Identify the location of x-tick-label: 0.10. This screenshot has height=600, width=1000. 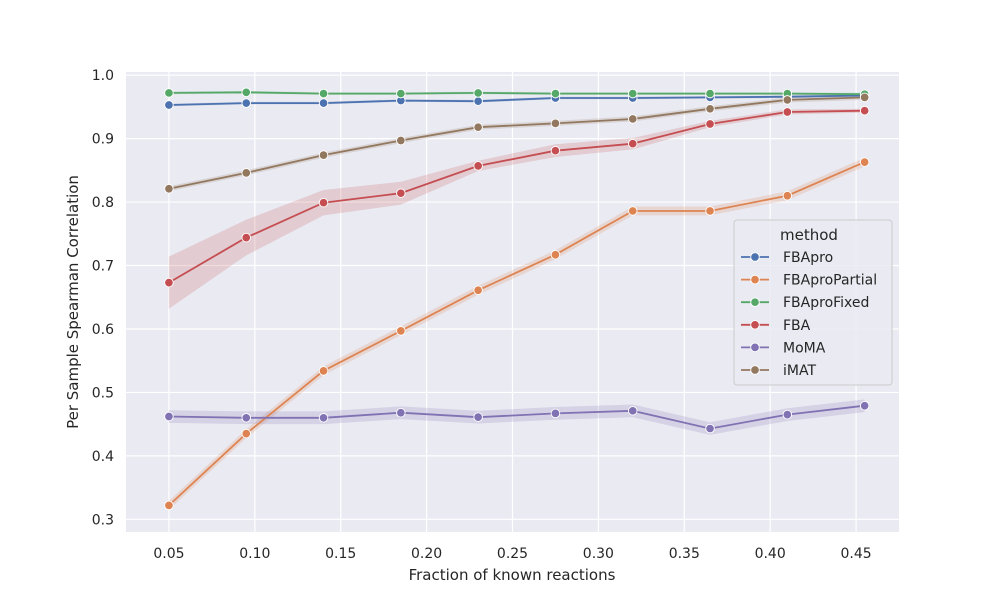
(254, 554).